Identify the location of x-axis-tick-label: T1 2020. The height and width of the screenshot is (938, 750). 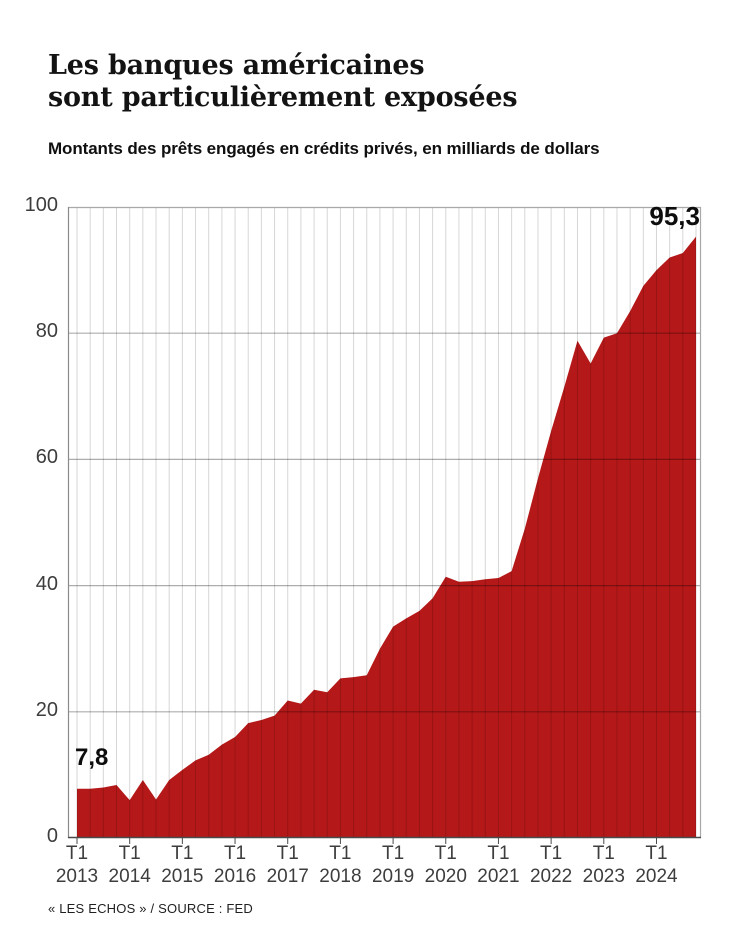
(446, 866).